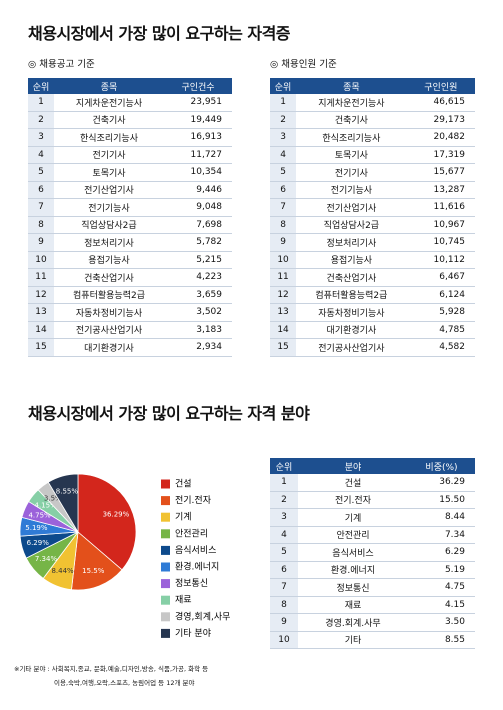  What do you see at coordinates (372, 466) in the screenshot?
I see `header-row: 순위 분야 비중(%)` at bounding box center [372, 466].